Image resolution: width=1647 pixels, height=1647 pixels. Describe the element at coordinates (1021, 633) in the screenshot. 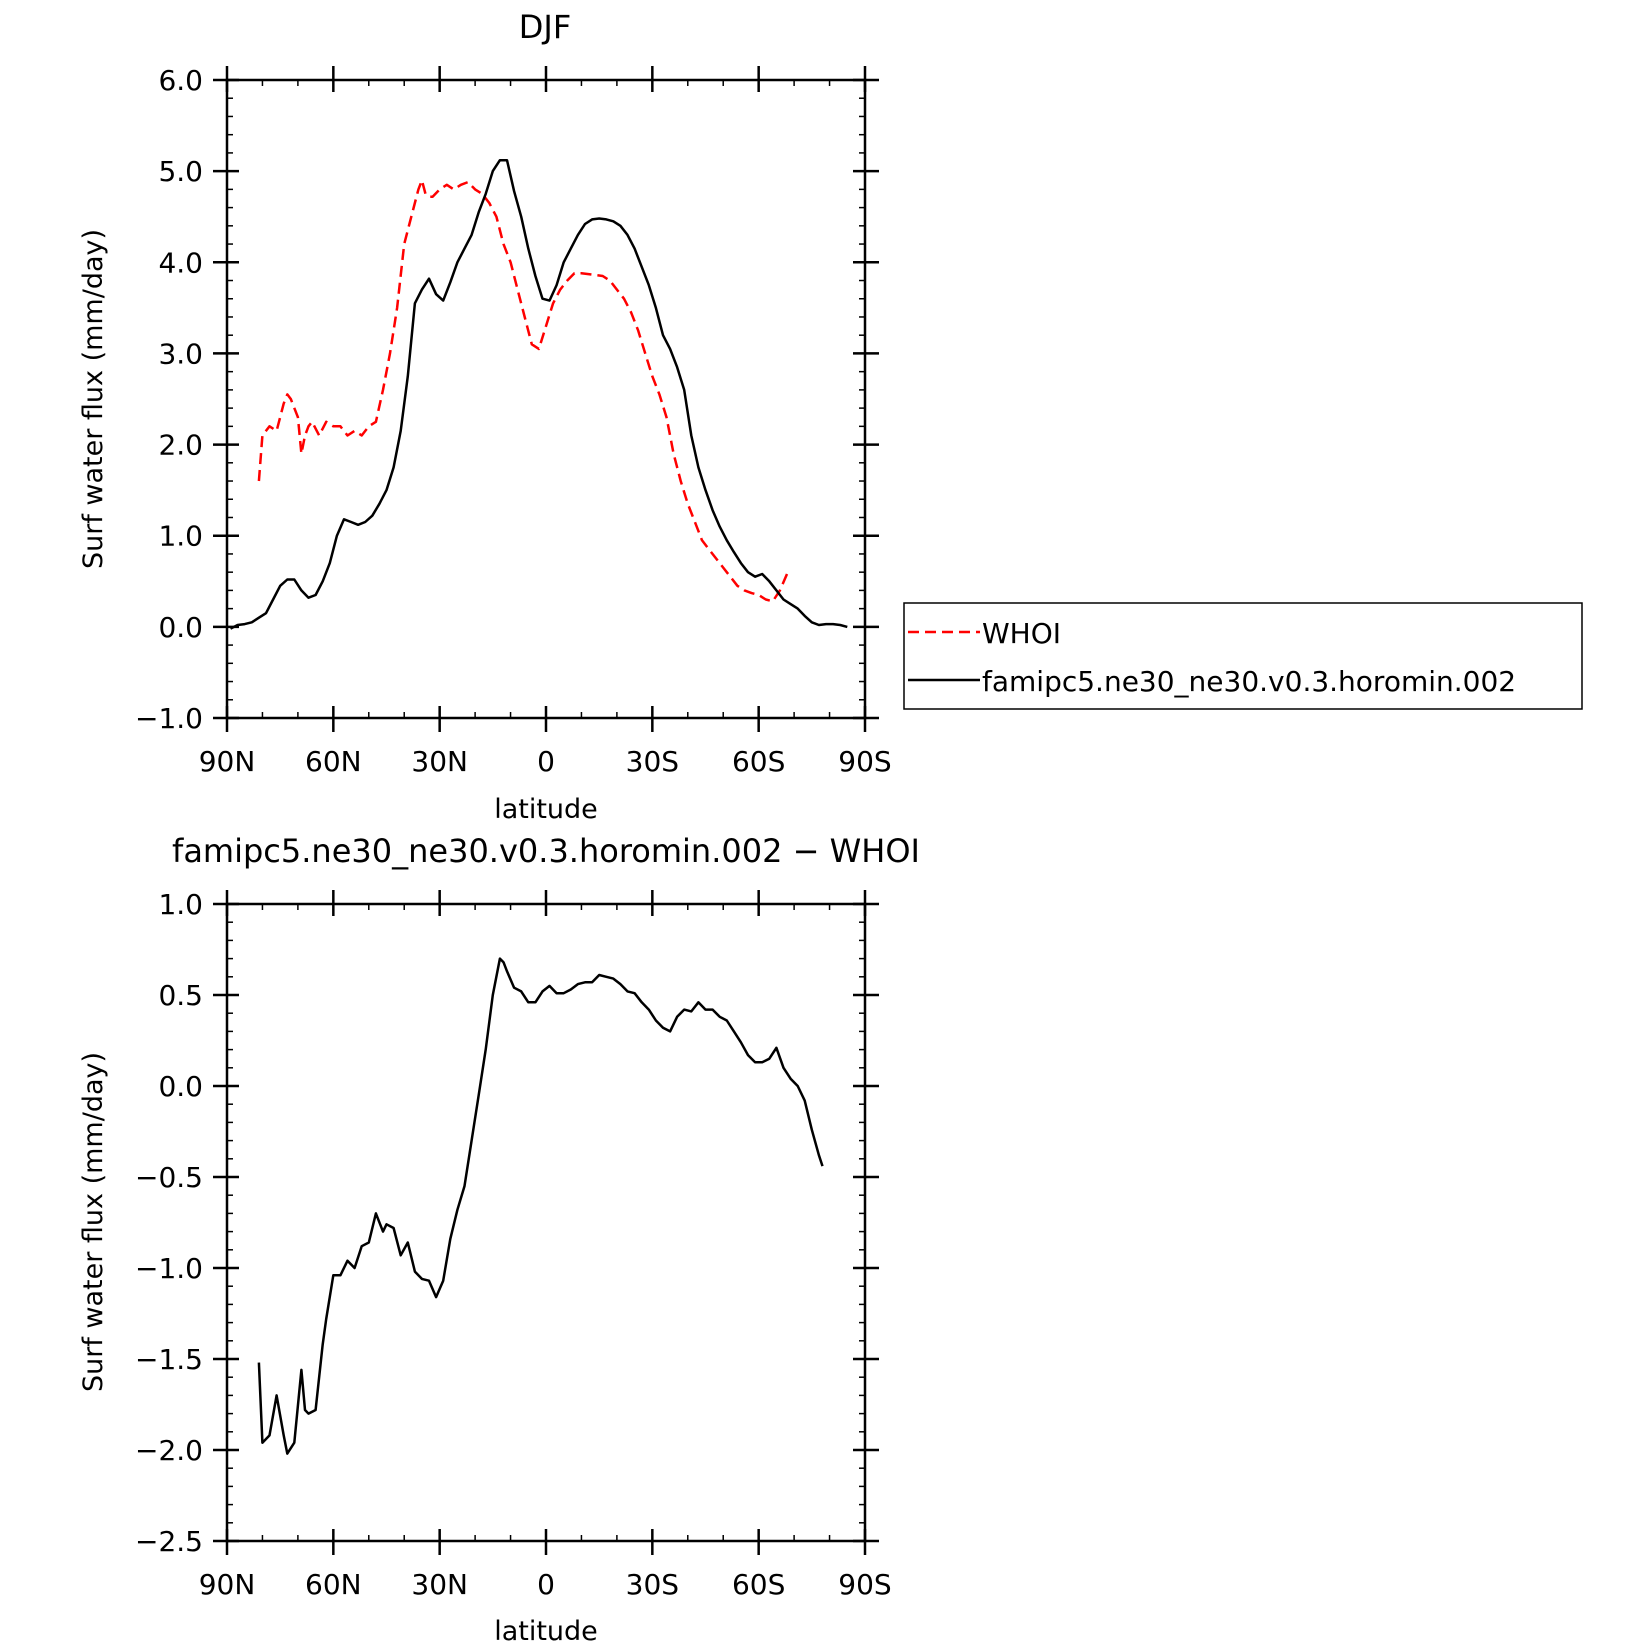

I see `legend-whoi-label: WHOI` at that location.